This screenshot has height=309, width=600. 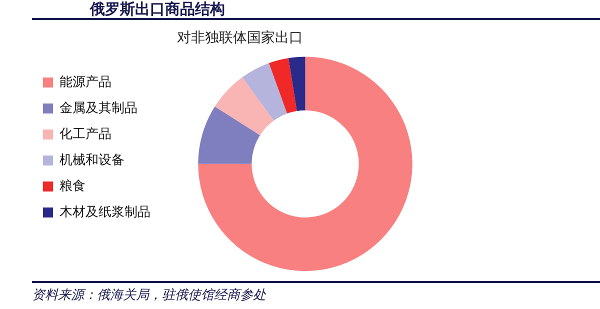 What do you see at coordinates (92, 160) in the screenshot?
I see `legend-label: 机械和设备` at bounding box center [92, 160].